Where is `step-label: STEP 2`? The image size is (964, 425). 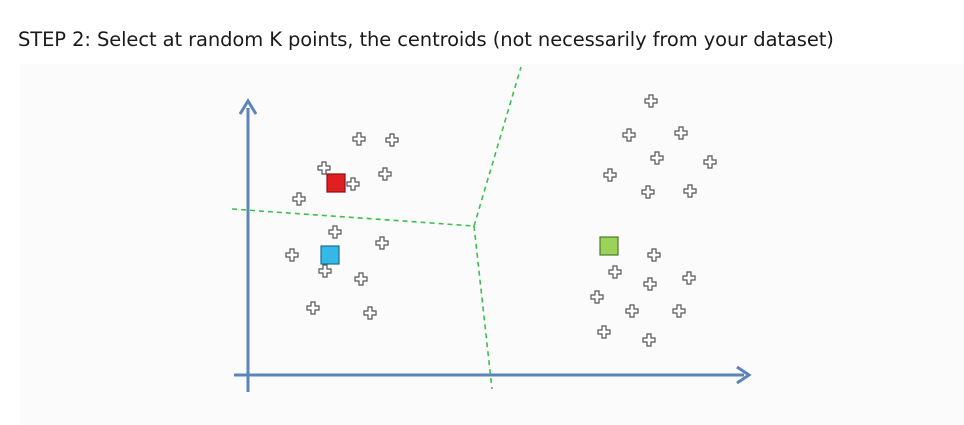
step-label: STEP 2 is located at coordinates (51, 39).